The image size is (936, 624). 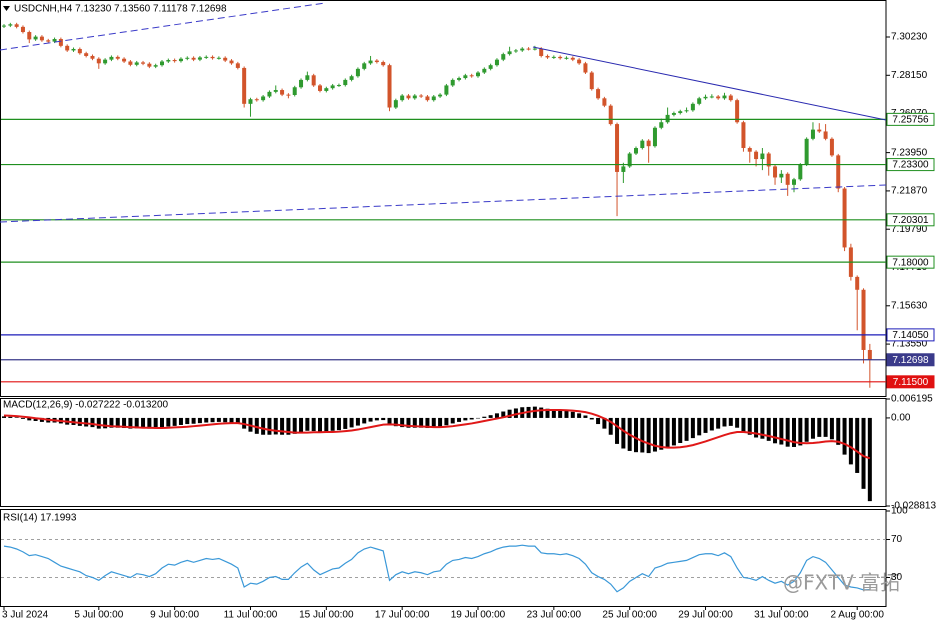 What do you see at coordinates (98, 615) in the screenshot?
I see `x-tick-label: 5 Jul 00:00` at bounding box center [98, 615].